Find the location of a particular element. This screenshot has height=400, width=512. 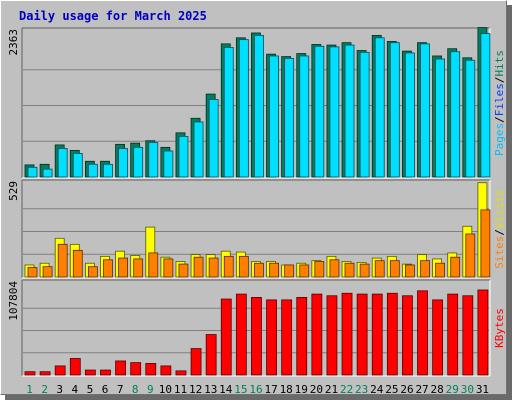

legend-entry: Pages is located at coordinates (499, 139).